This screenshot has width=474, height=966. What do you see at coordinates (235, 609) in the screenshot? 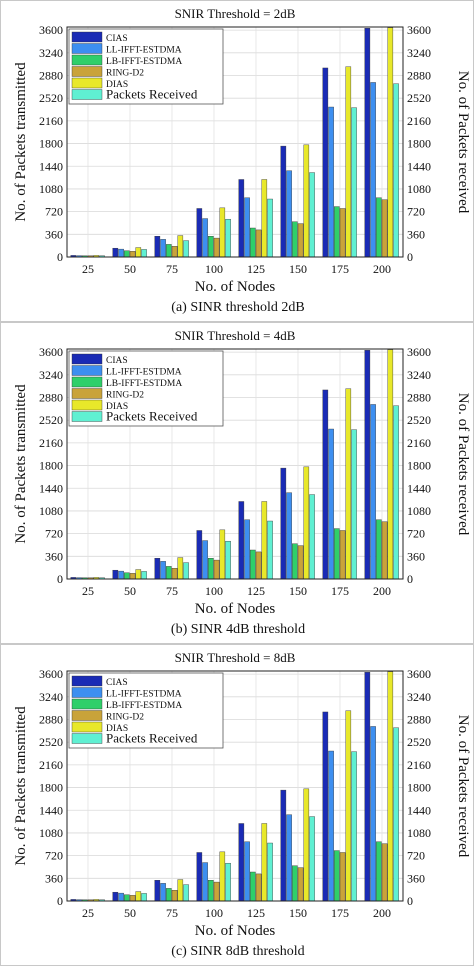
I see `x-axis-label: No. of Nodes` at bounding box center [235, 609].